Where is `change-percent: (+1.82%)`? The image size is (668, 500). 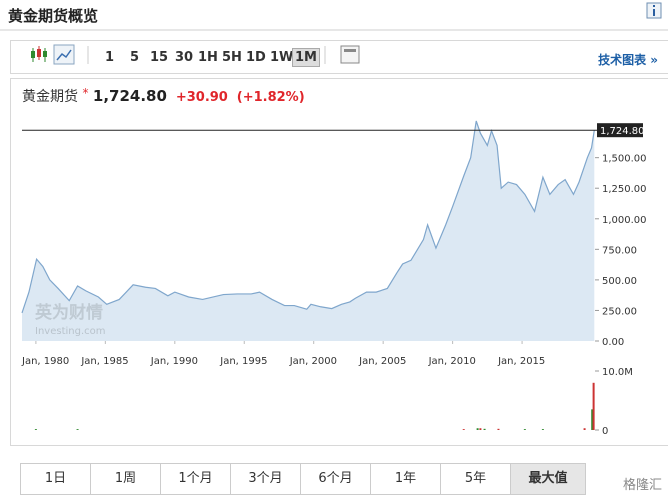
change-percent: (+1.82%) is located at coordinates (270, 97).